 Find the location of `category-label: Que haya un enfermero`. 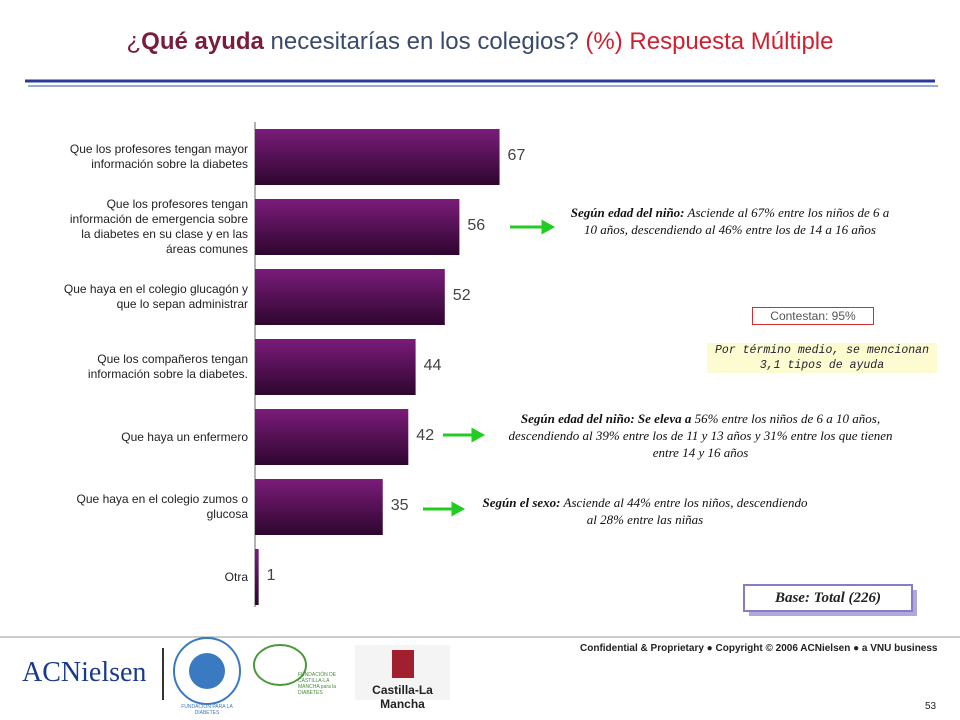

category-label: Que haya un enfermero is located at coordinates (184, 436).